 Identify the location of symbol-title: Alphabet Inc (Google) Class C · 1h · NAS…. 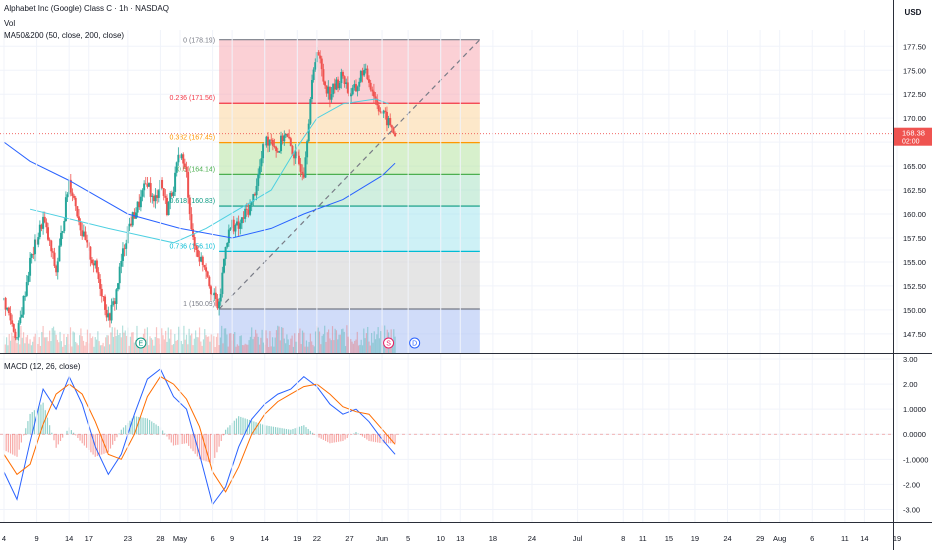
(86, 8).